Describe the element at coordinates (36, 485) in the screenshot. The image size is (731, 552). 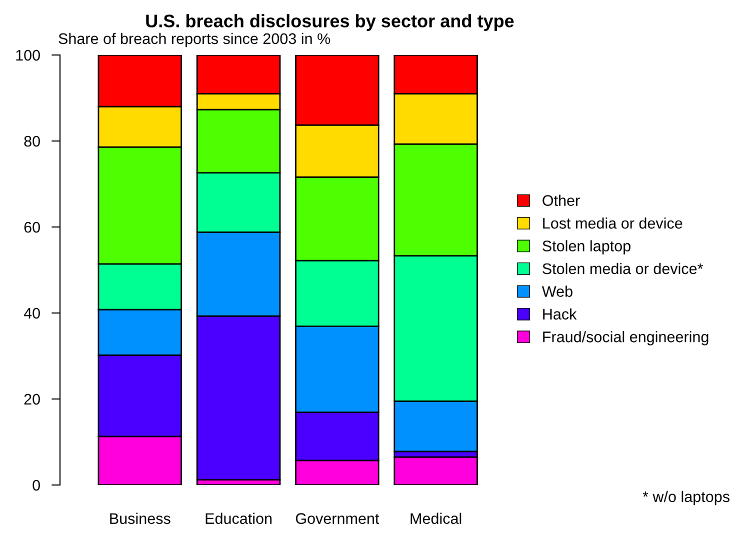
I see `y-tick-label: 0` at that location.